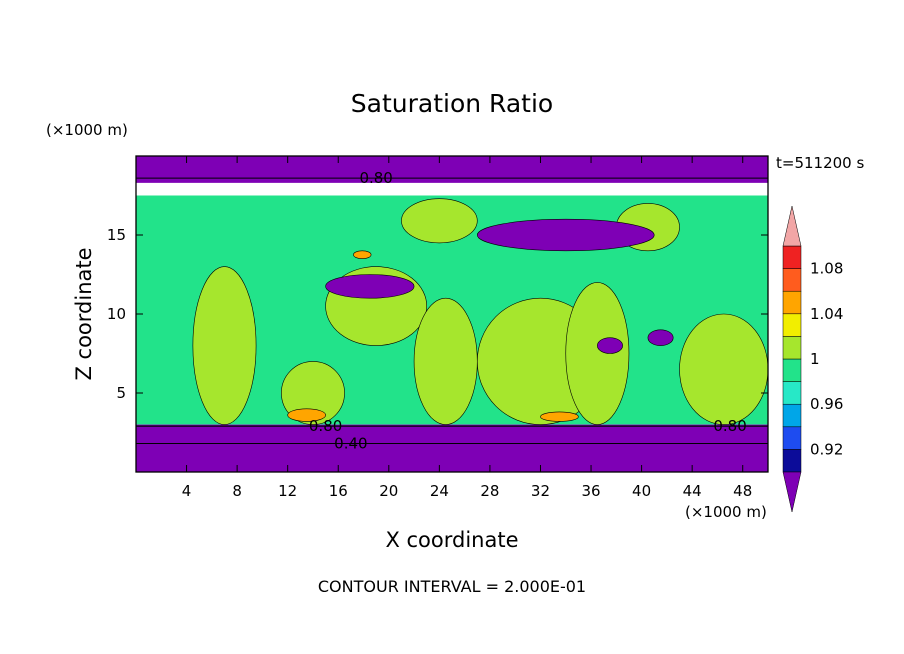 The width and height of the screenshot is (904, 654). I want to click on x-tick-label: 40, so click(641, 491).